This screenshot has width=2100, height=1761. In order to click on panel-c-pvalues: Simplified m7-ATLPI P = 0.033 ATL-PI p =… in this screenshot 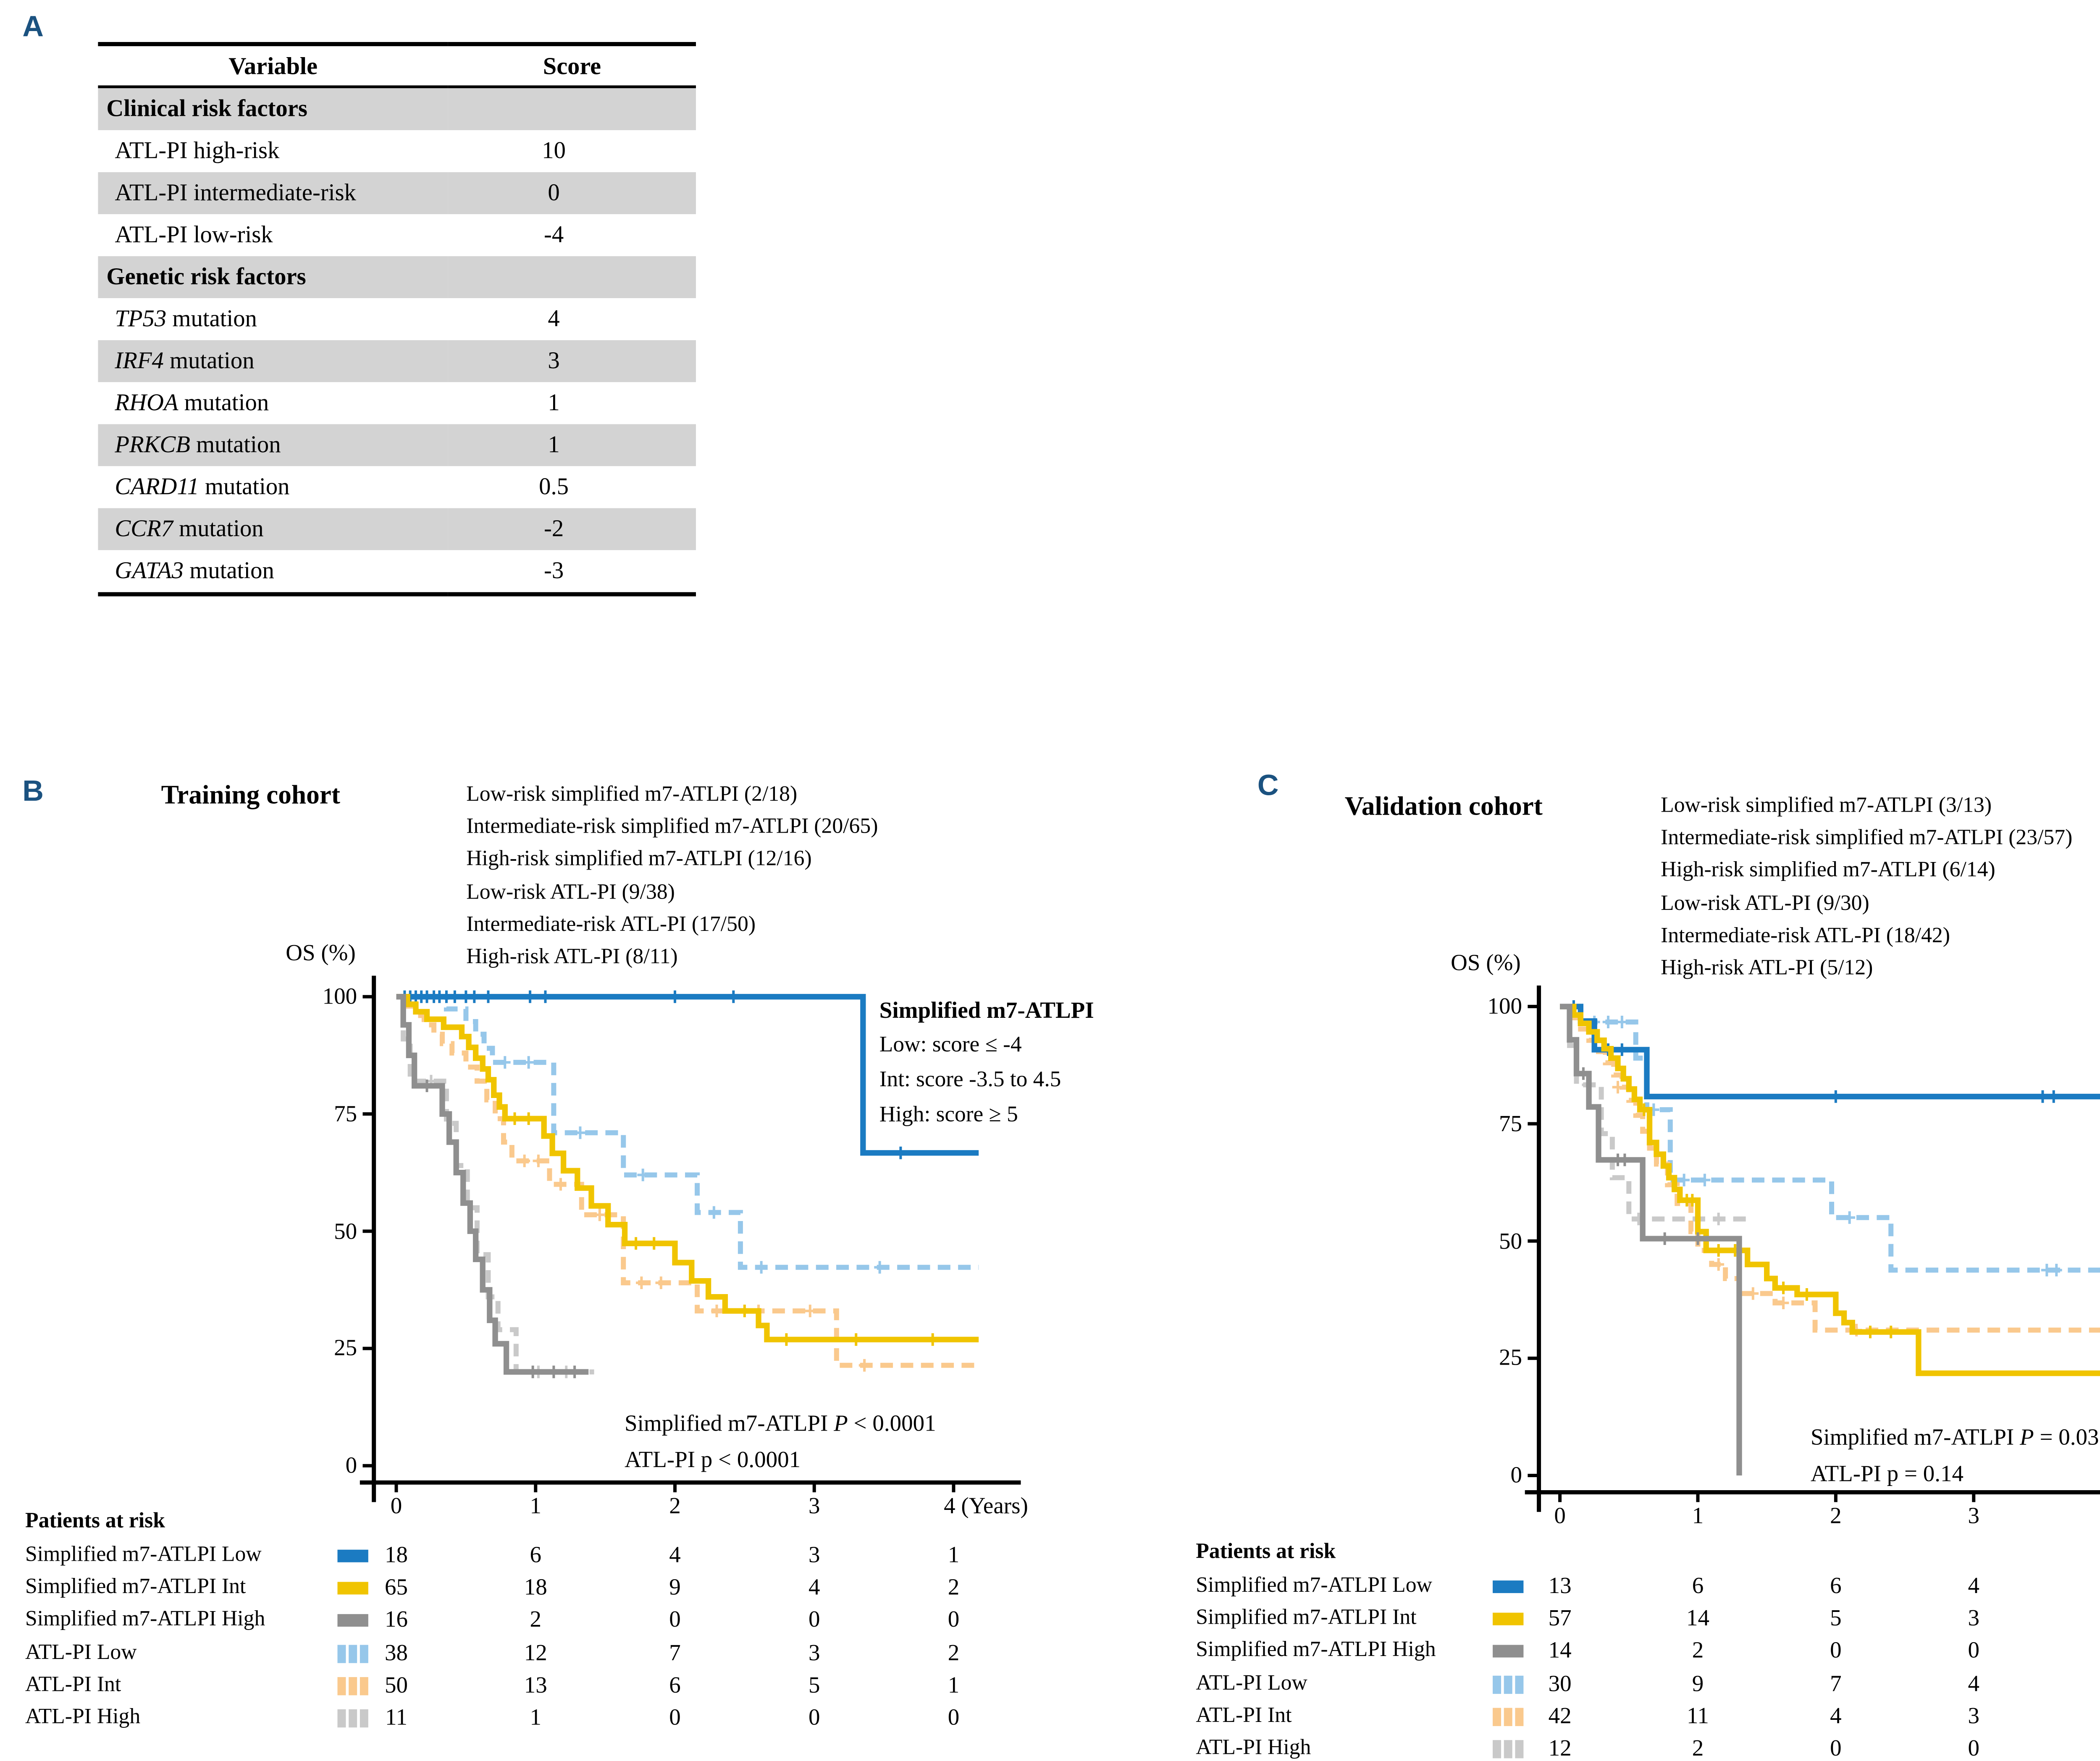, I will do `click(1955, 1455)`.